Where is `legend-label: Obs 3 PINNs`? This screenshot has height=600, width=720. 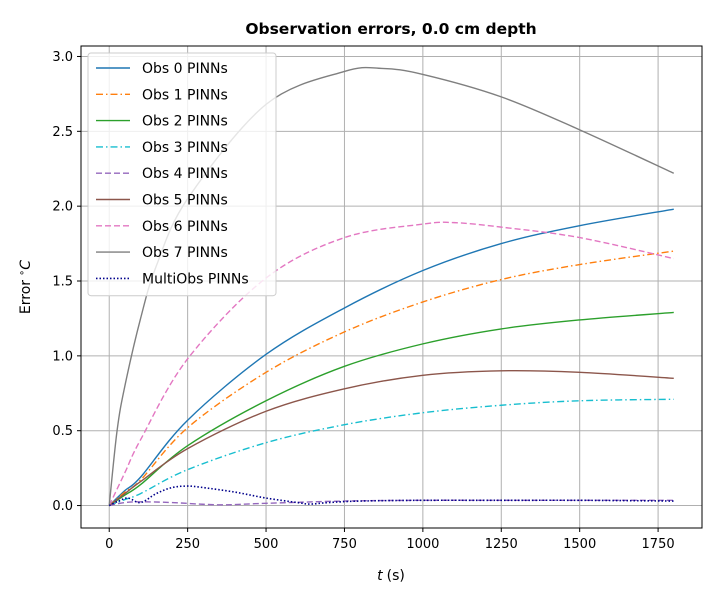 legend-label: Obs 3 PINNs is located at coordinates (185, 148).